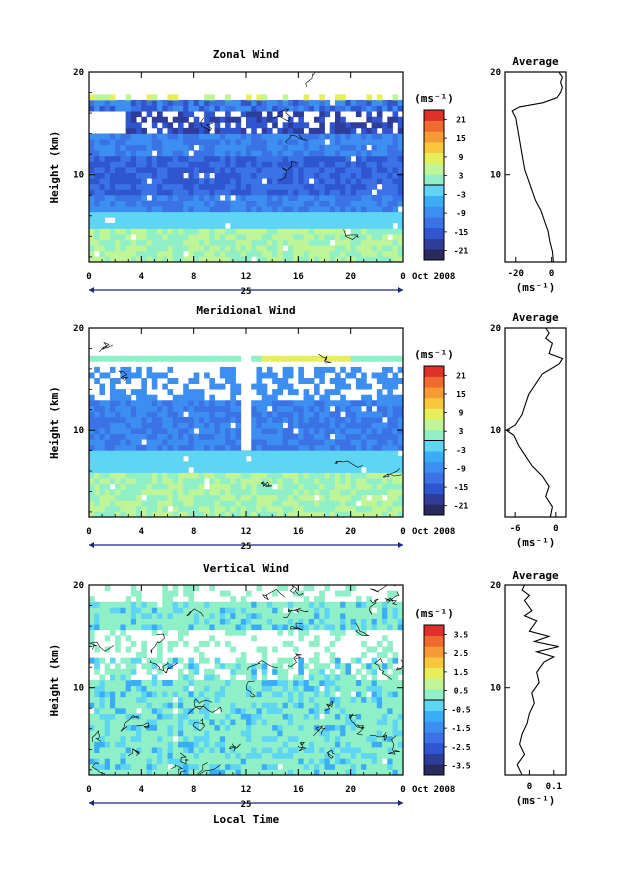 This screenshot has width=618, height=878. Describe the element at coordinates (142, 790) in the screenshot. I see `x-tick-label: 4` at that location.